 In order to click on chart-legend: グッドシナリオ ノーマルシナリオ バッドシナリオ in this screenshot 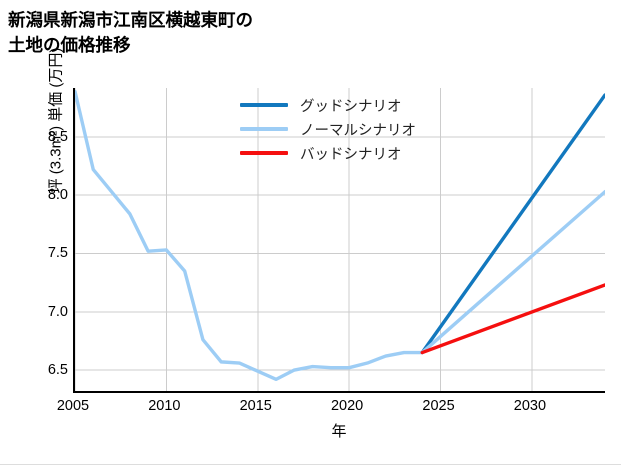, I will do `click(355, 129)`.